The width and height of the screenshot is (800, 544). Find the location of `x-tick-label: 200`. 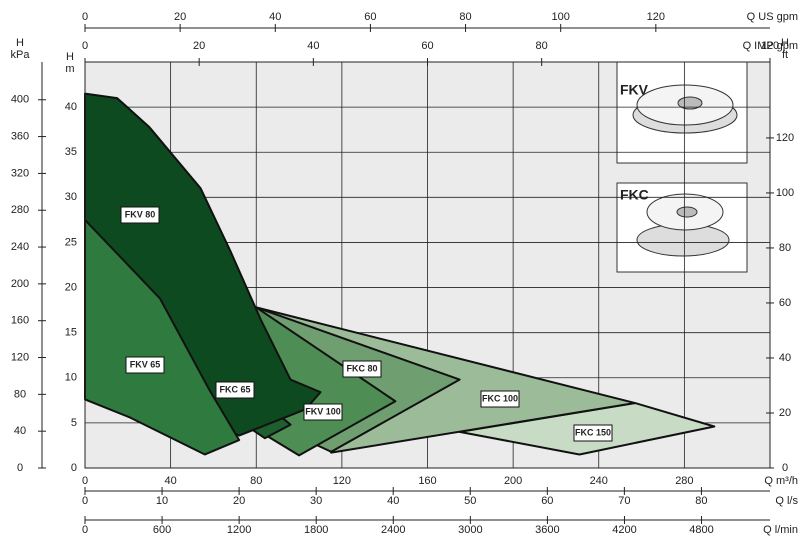

x-tick-label: 200 is located at coordinates (513, 481).